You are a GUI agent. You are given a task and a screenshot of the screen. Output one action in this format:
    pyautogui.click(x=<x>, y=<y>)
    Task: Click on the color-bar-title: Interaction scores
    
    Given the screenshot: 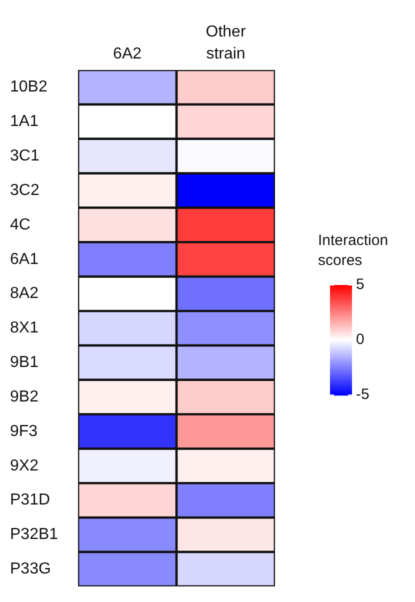 What is the action you would take?
    pyautogui.click(x=353, y=250)
    